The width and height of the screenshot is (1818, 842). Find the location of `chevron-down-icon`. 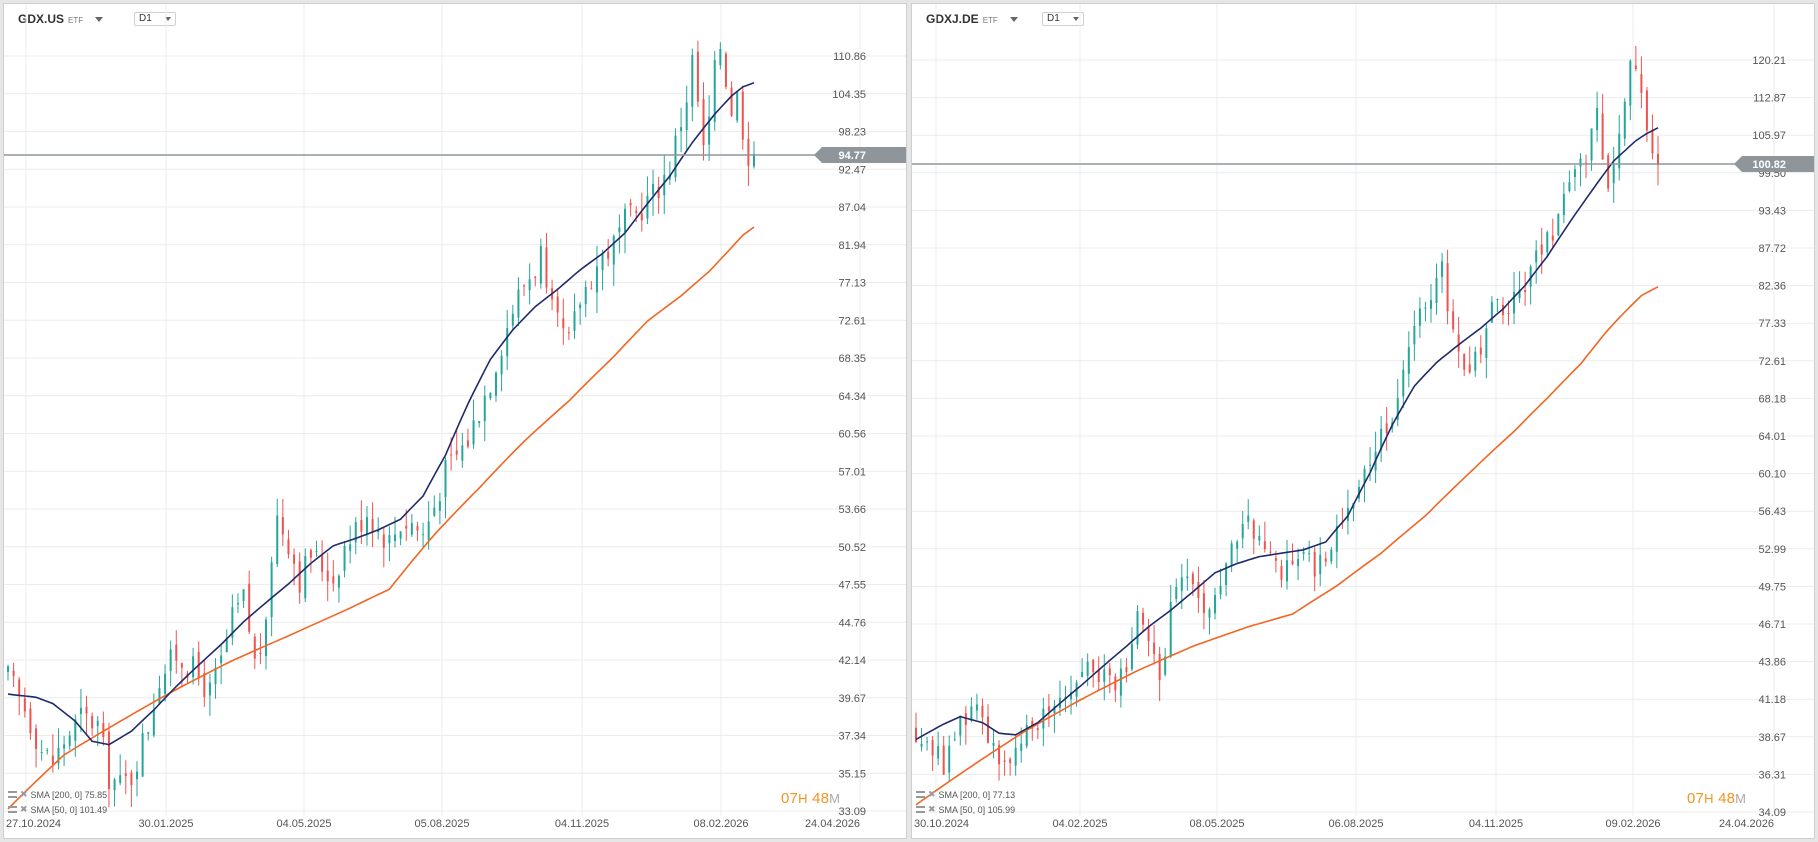

chevron-down-icon is located at coordinates (1076, 19).